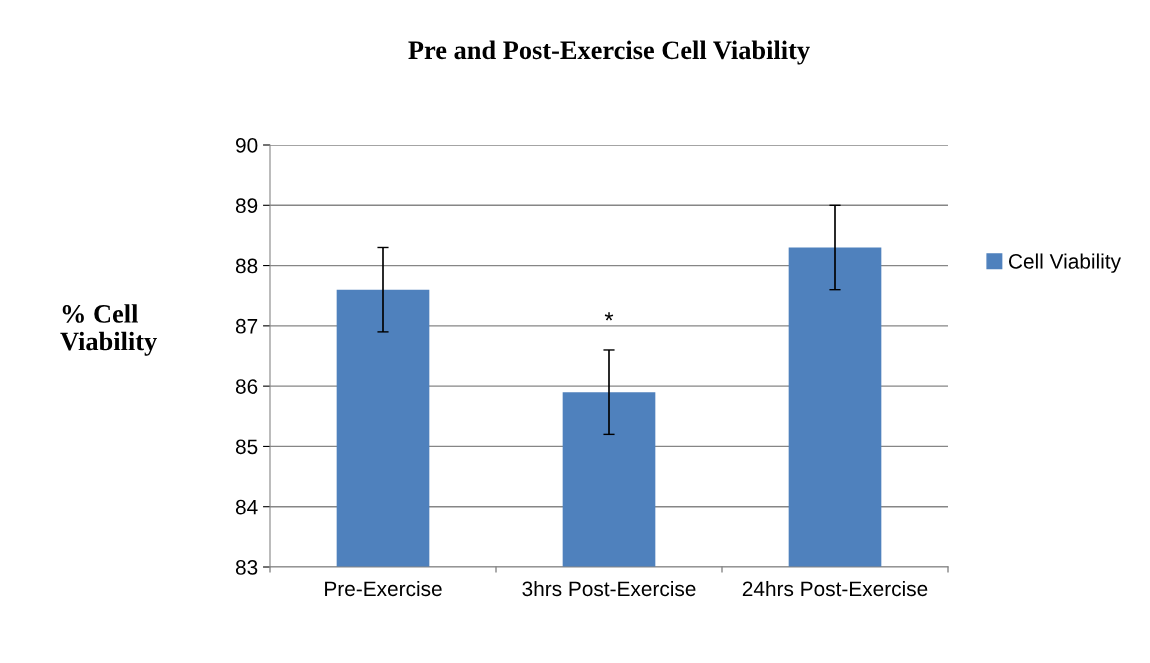 Image resolution: width=1150 pixels, height=663 pixels. I want to click on annotation: *, so click(609, 316).